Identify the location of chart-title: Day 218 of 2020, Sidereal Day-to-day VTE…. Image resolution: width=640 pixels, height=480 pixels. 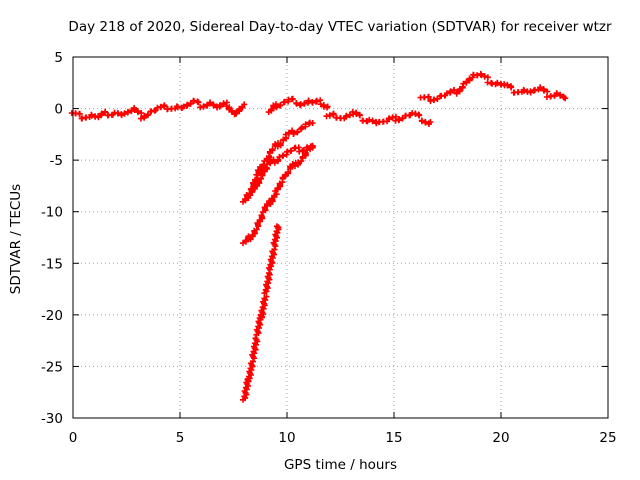
(340, 27).